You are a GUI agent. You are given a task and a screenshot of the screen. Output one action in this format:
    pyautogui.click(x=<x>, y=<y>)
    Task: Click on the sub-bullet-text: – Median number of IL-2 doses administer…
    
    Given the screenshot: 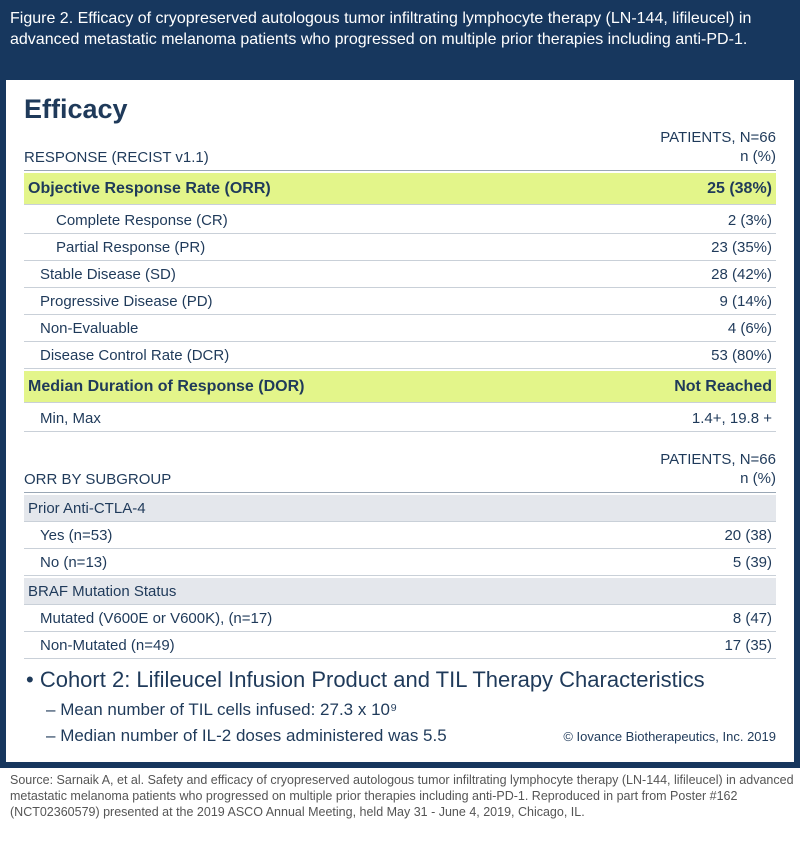 What is the action you would take?
    pyautogui.click(x=246, y=735)
    